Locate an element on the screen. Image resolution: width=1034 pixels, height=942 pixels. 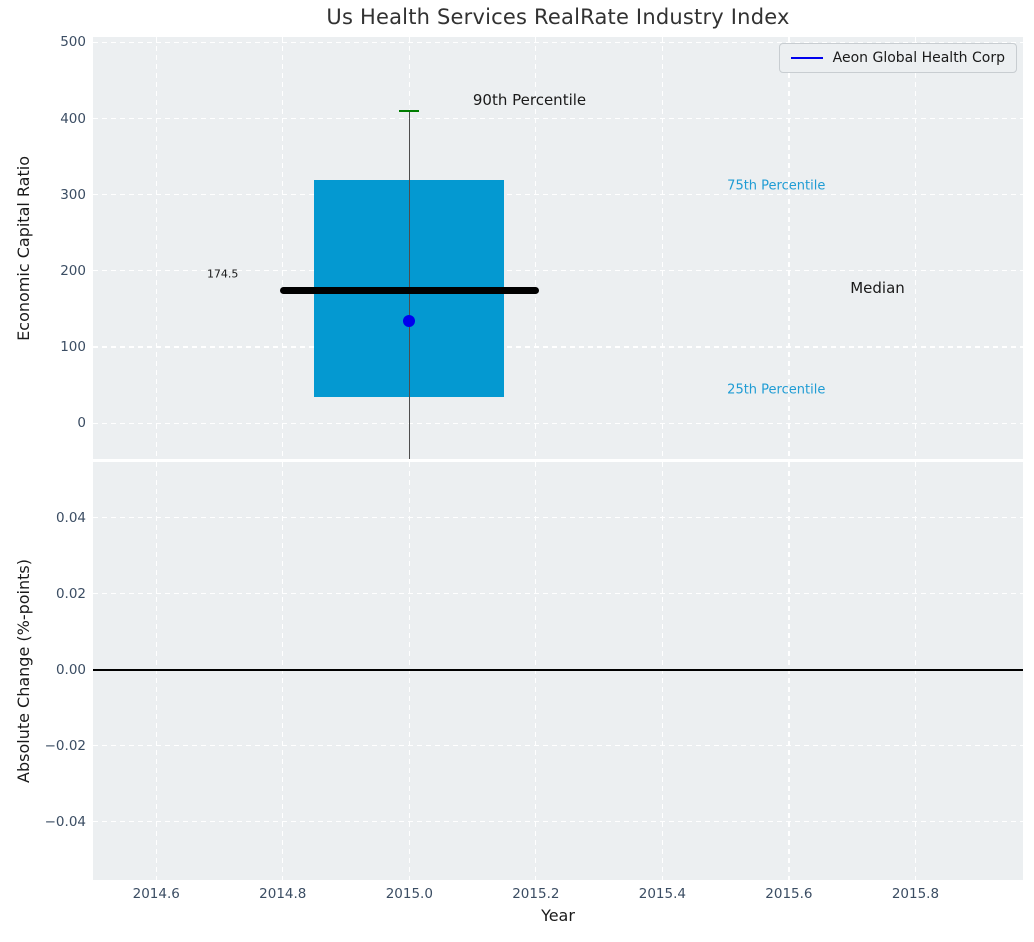
zero-reference-line is located at coordinates (558, 670).